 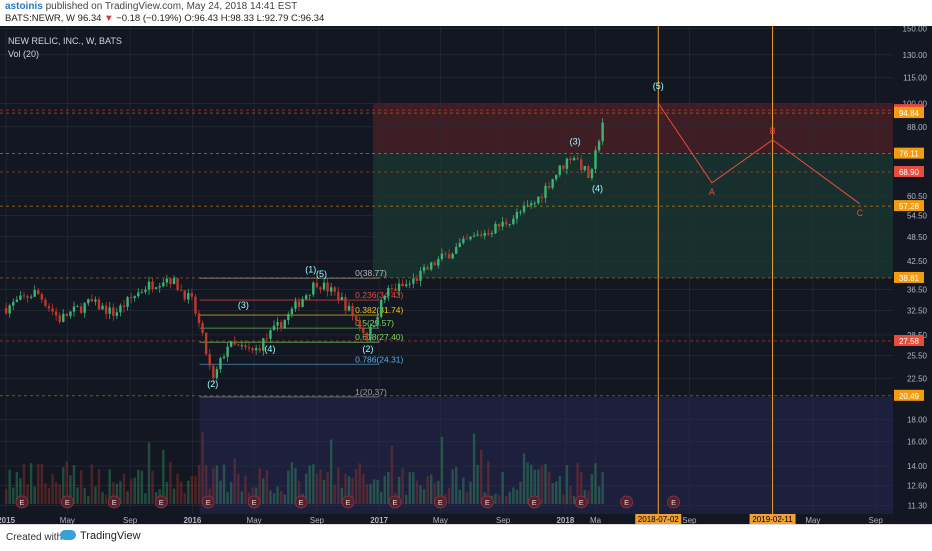 I want to click on volume-layer, so click(x=304, y=468).